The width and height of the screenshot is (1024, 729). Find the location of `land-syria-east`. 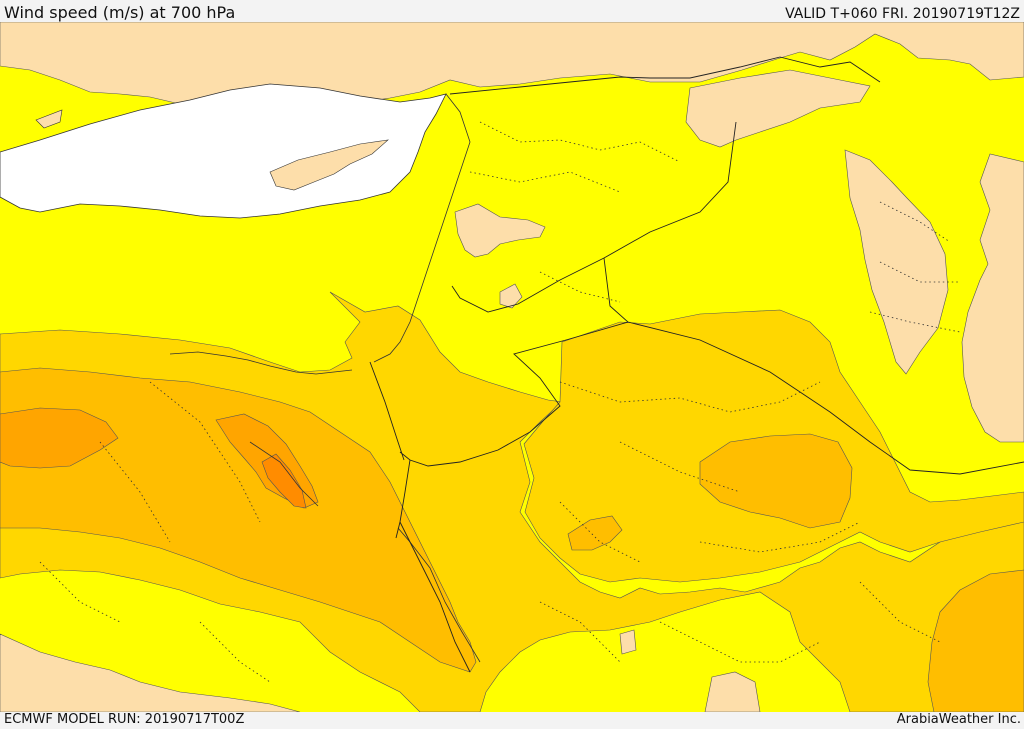

land-syria-east is located at coordinates (778, 108).